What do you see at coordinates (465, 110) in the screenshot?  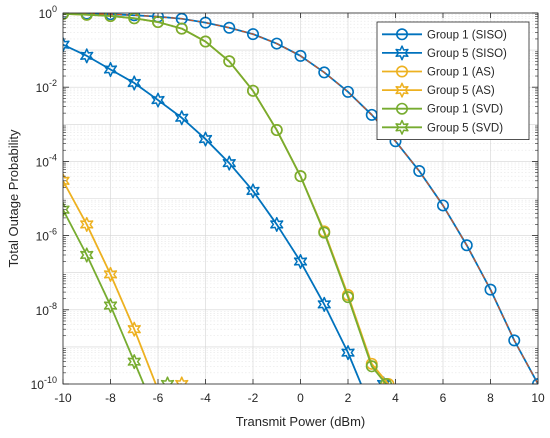 I see `legend-label: Group 1 (SVD)` at bounding box center [465, 110].